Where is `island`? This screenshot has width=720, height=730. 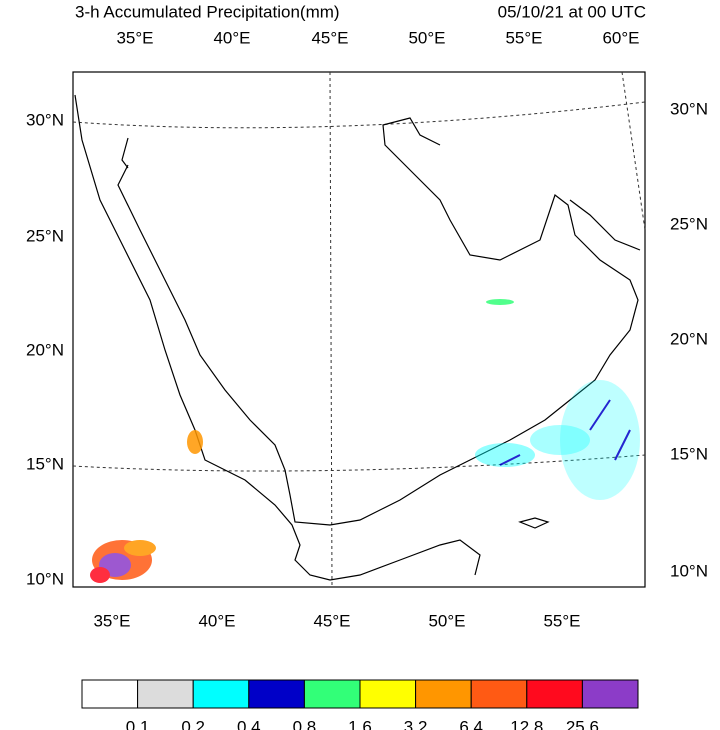 island is located at coordinates (534, 523).